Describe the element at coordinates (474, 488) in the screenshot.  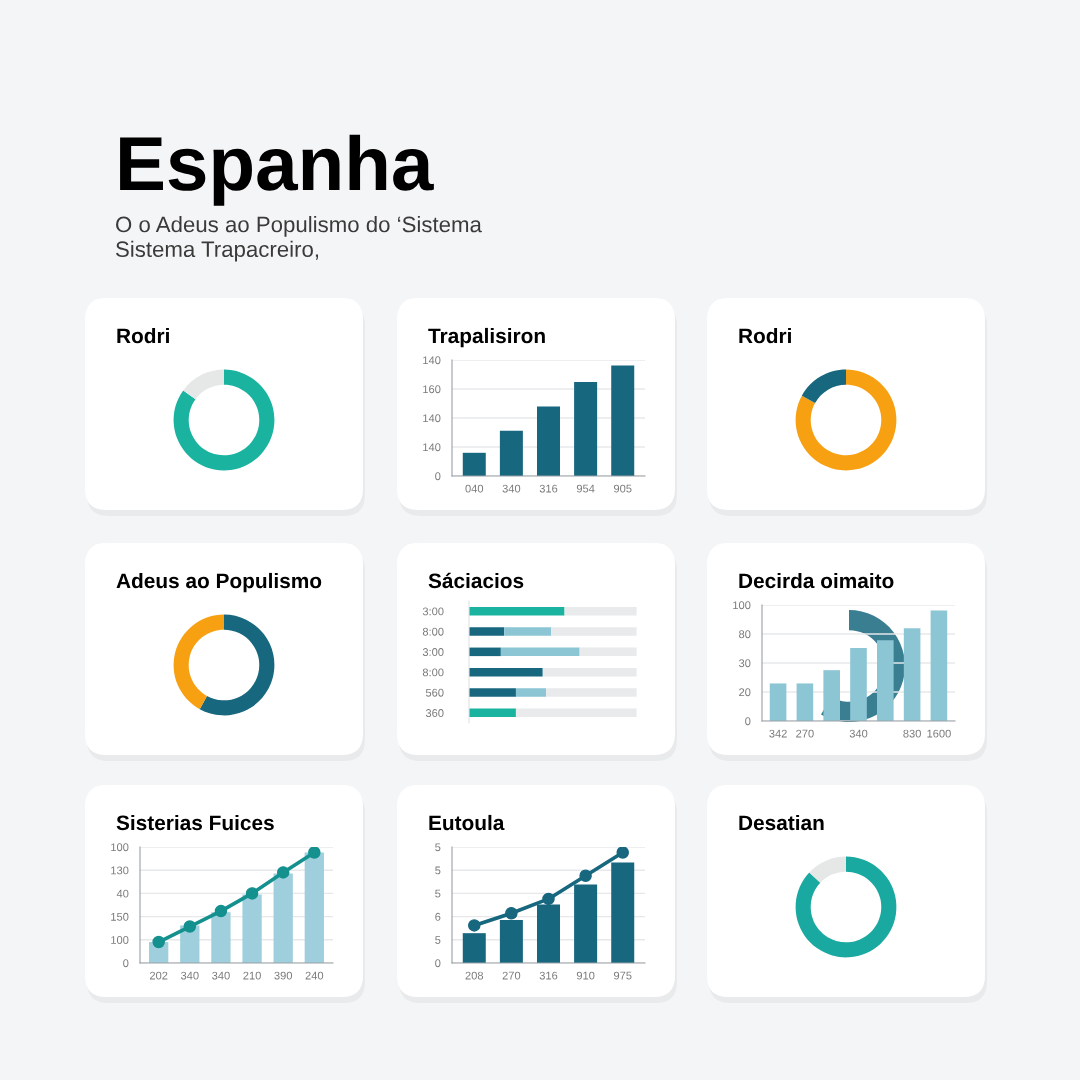
I see `x-tick-label: 040` at that location.